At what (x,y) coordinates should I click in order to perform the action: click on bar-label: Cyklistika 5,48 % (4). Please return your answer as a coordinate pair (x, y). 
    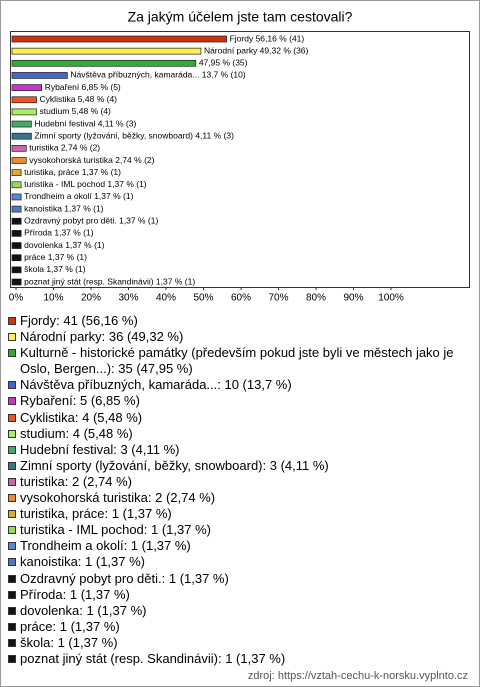
    Looking at the image, I should click on (79, 99).